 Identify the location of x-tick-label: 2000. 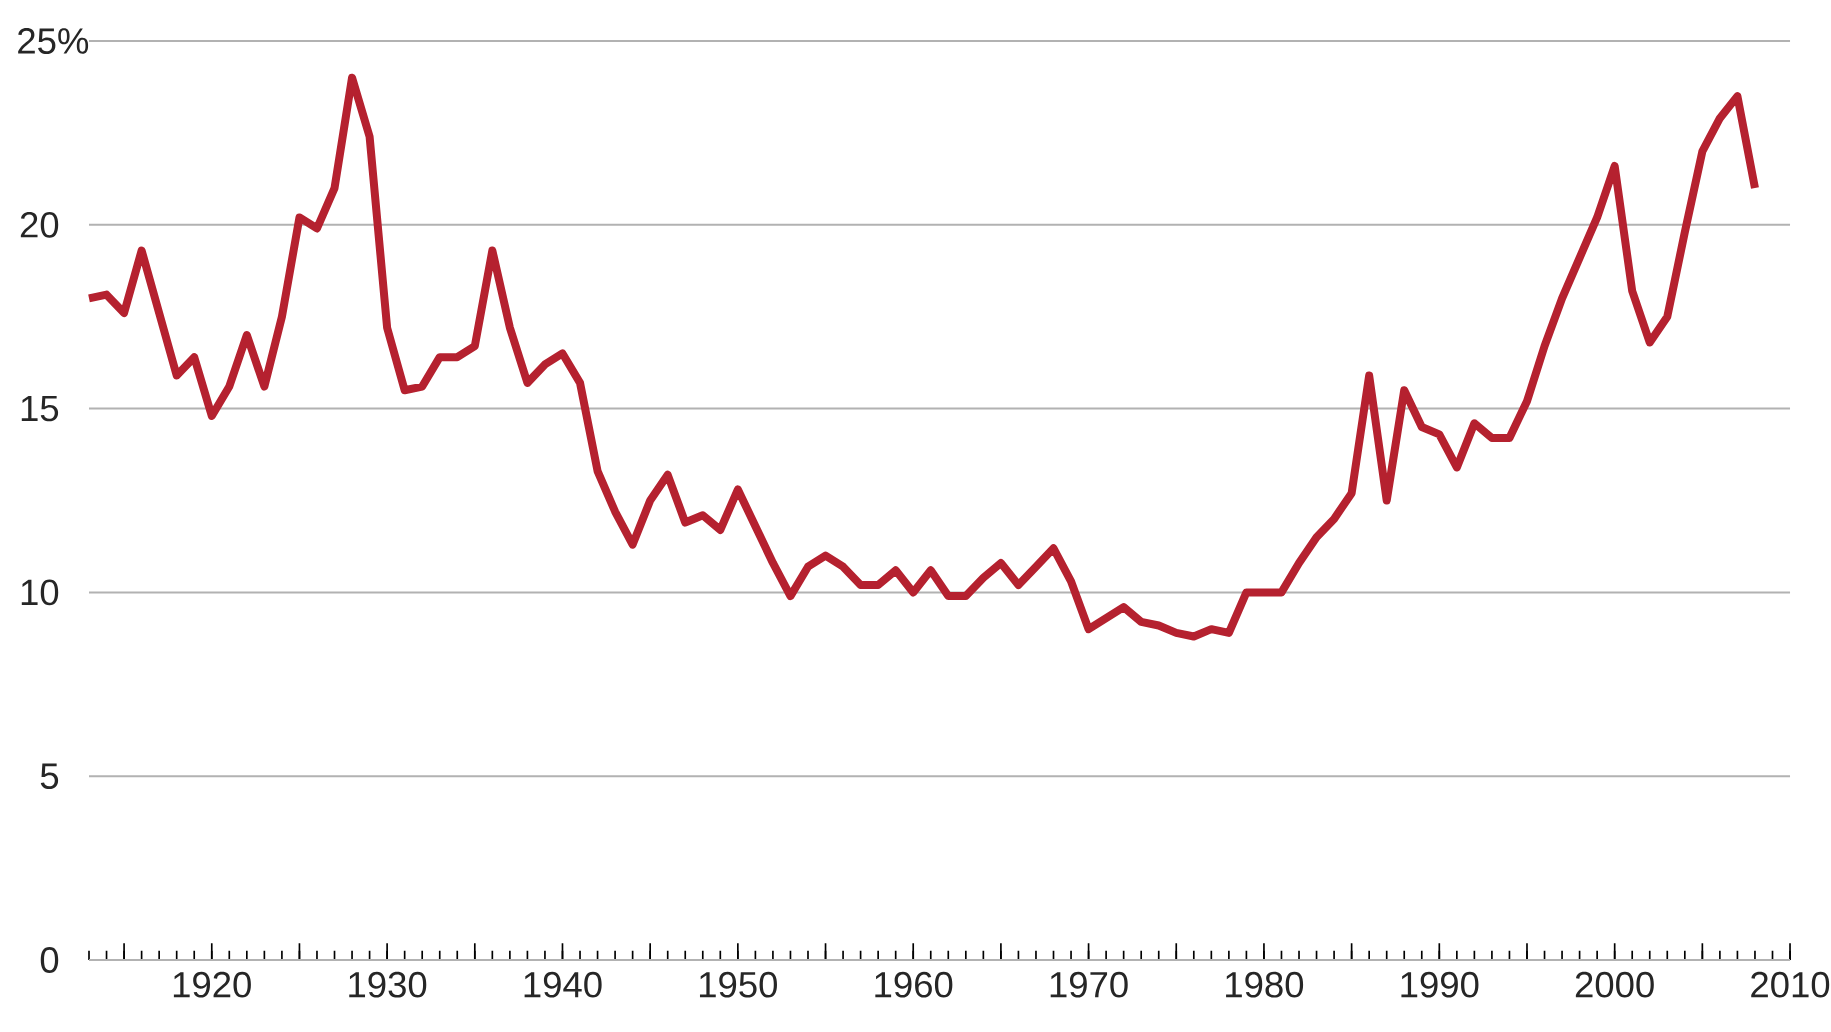
(1614, 984).